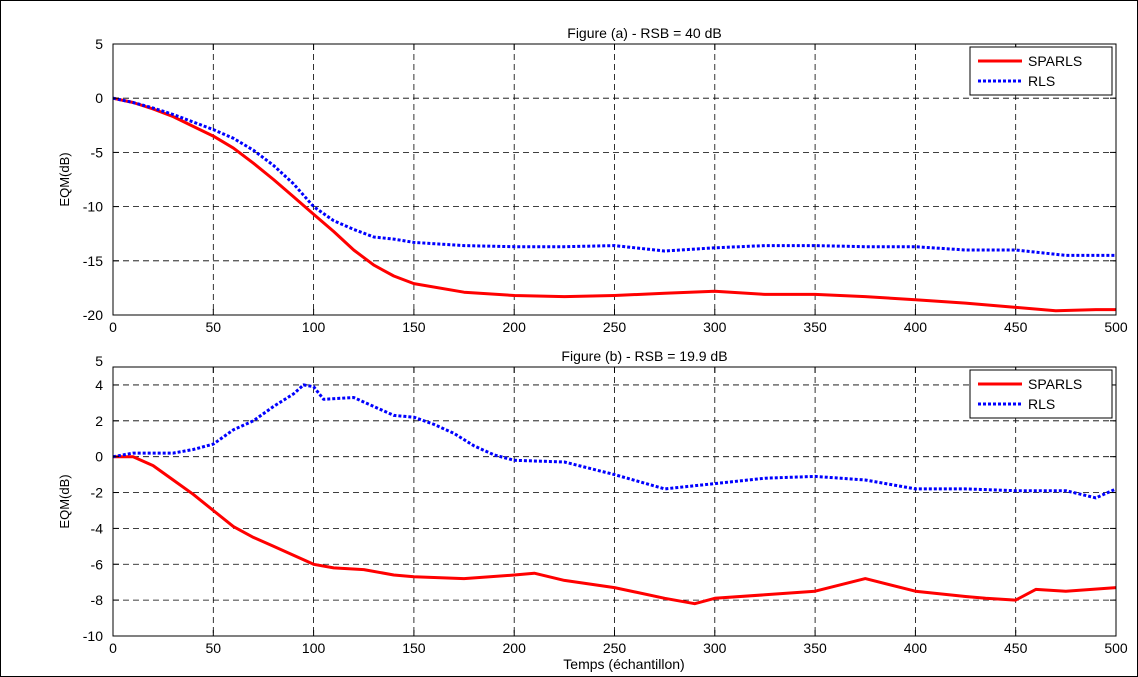 The height and width of the screenshot is (677, 1138). Describe the element at coordinates (97, 600) in the screenshot. I see `y-tick-label: -8` at that location.